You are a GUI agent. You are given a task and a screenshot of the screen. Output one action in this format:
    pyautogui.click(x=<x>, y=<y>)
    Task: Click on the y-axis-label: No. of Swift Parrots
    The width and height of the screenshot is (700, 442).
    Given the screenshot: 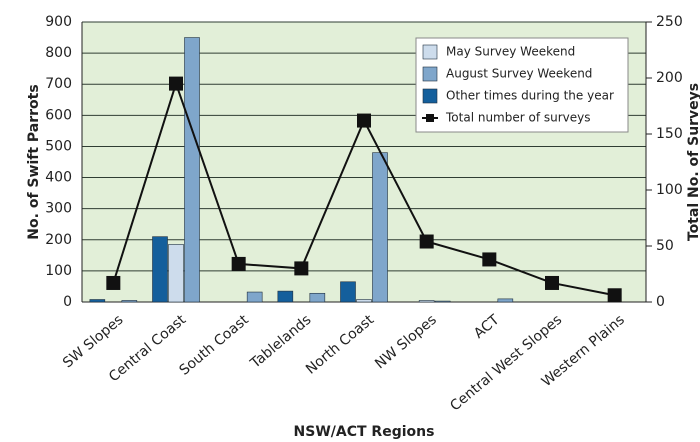 What is the action you would take?
    pyautogui.click(x=34, y=161)
    